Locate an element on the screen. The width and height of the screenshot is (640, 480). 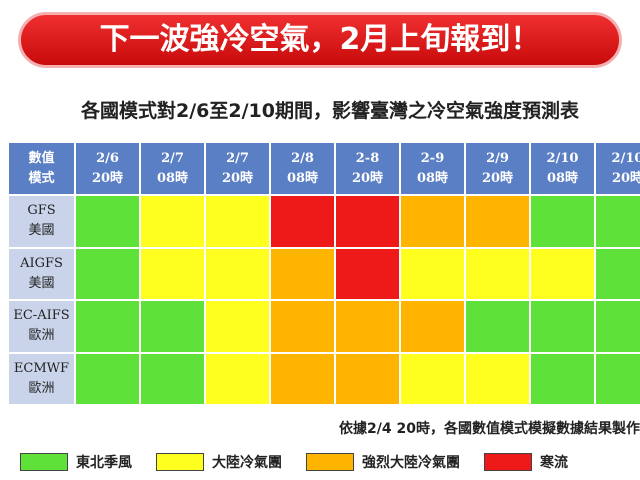
column-header-text: 2/9 is located at coordinates (497, 158).